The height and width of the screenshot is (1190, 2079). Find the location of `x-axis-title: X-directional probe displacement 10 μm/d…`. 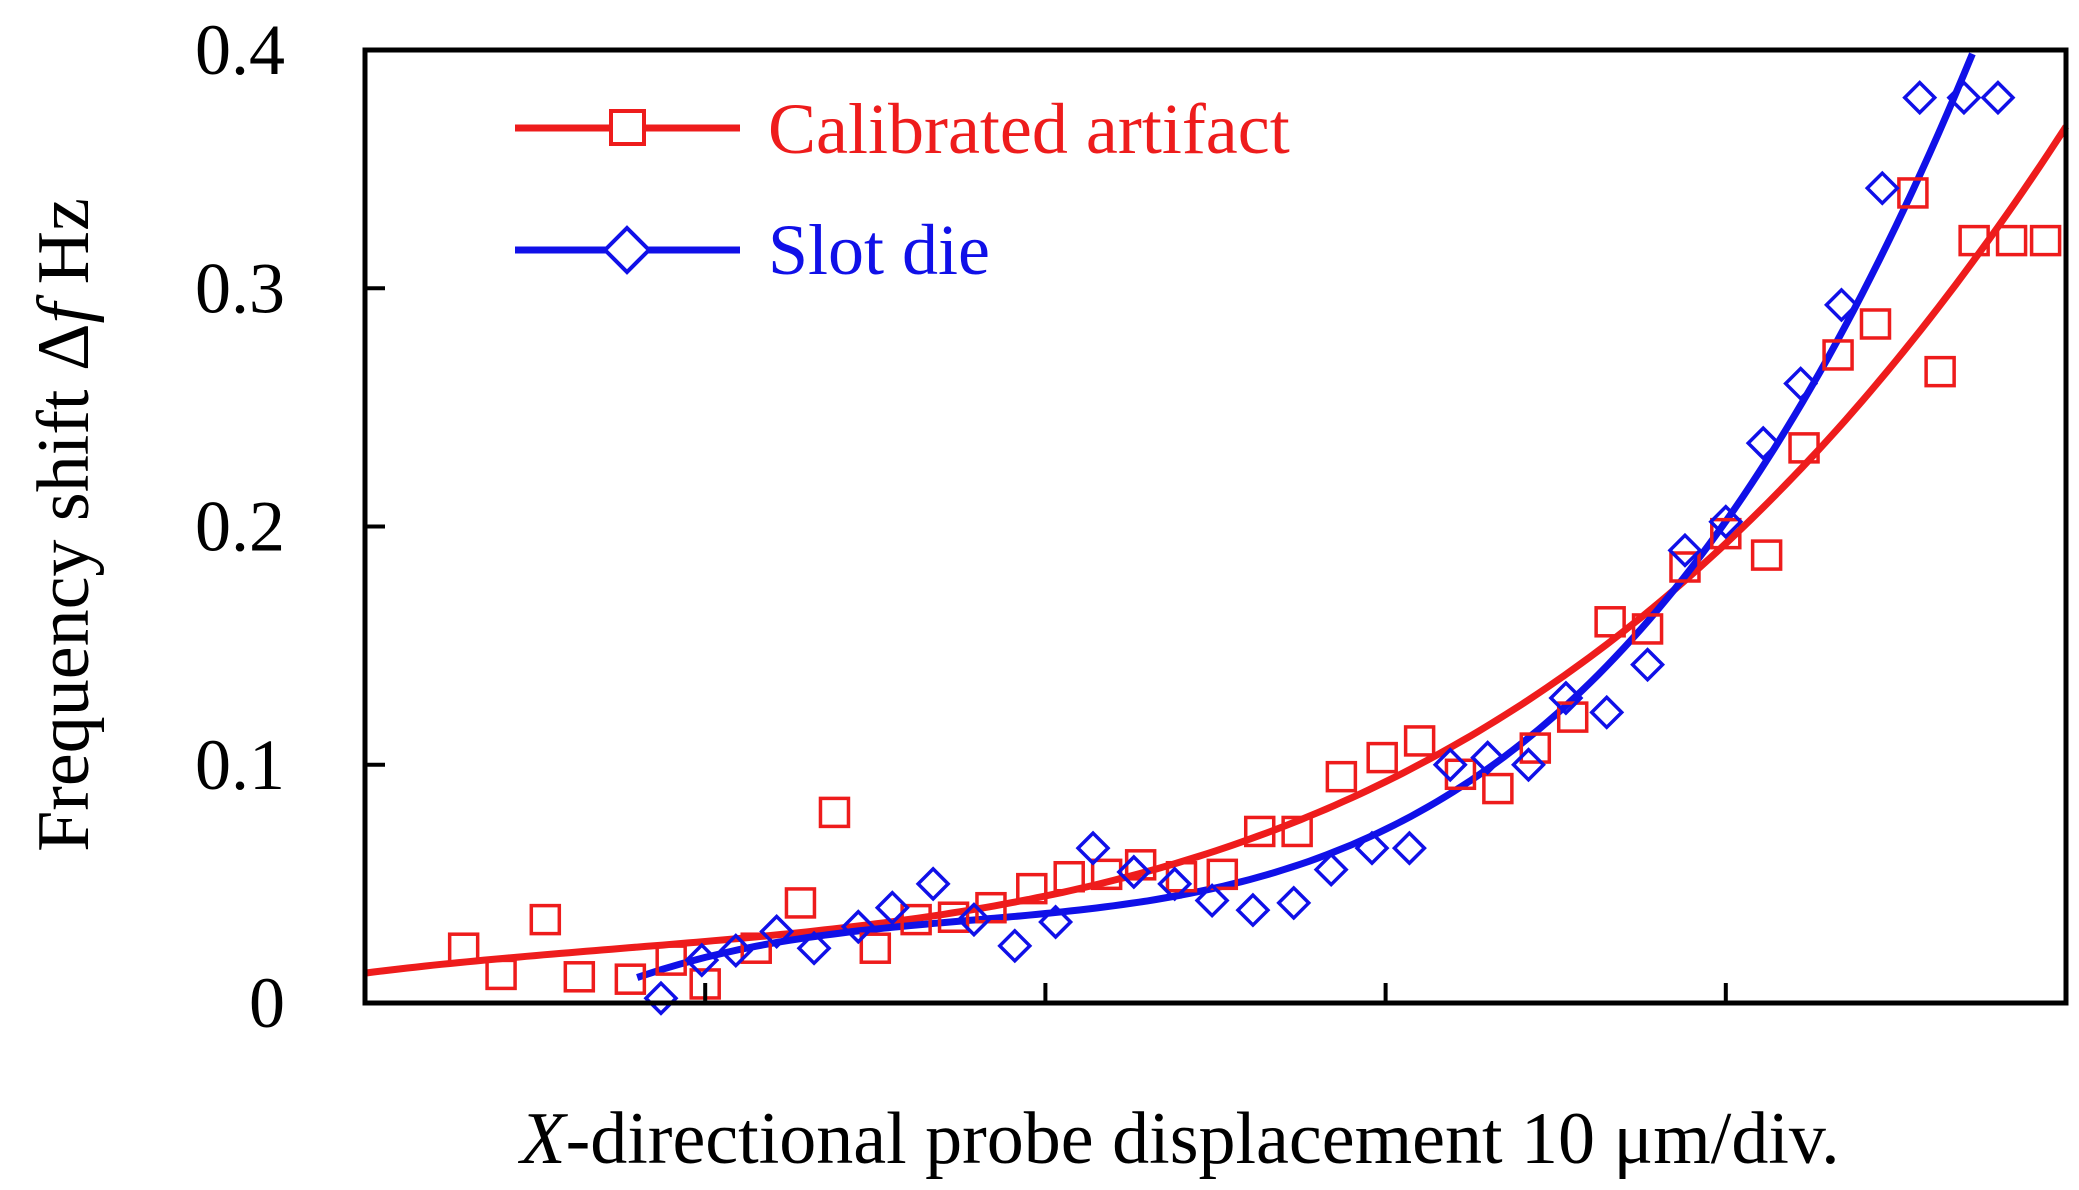

x-axis-title: X-directional probe displacement 10 μm/d… is located at coordinates (1178, 1139).